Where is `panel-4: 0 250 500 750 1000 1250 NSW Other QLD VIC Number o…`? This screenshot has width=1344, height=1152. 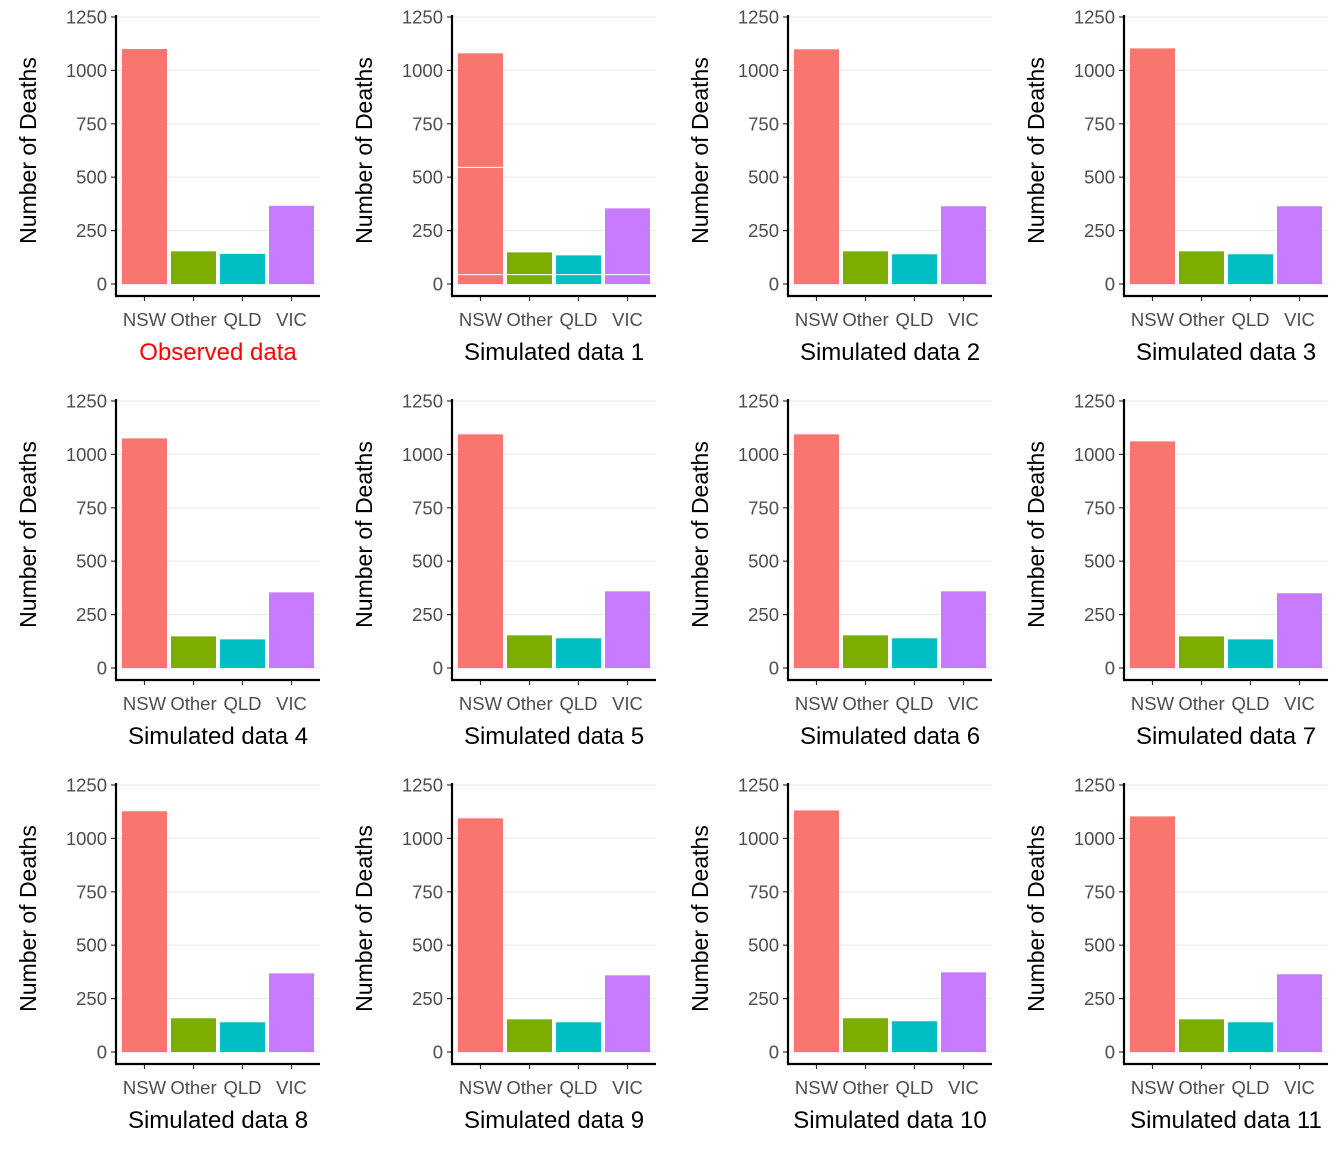 panel-4: 0 250 500 750 1000 1250 NSW Other QLD VIC Number o… is located at coordinates (167, 570).